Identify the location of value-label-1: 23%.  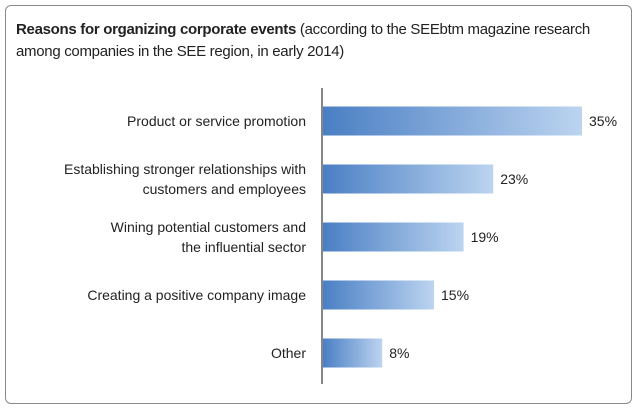
(514, 179).